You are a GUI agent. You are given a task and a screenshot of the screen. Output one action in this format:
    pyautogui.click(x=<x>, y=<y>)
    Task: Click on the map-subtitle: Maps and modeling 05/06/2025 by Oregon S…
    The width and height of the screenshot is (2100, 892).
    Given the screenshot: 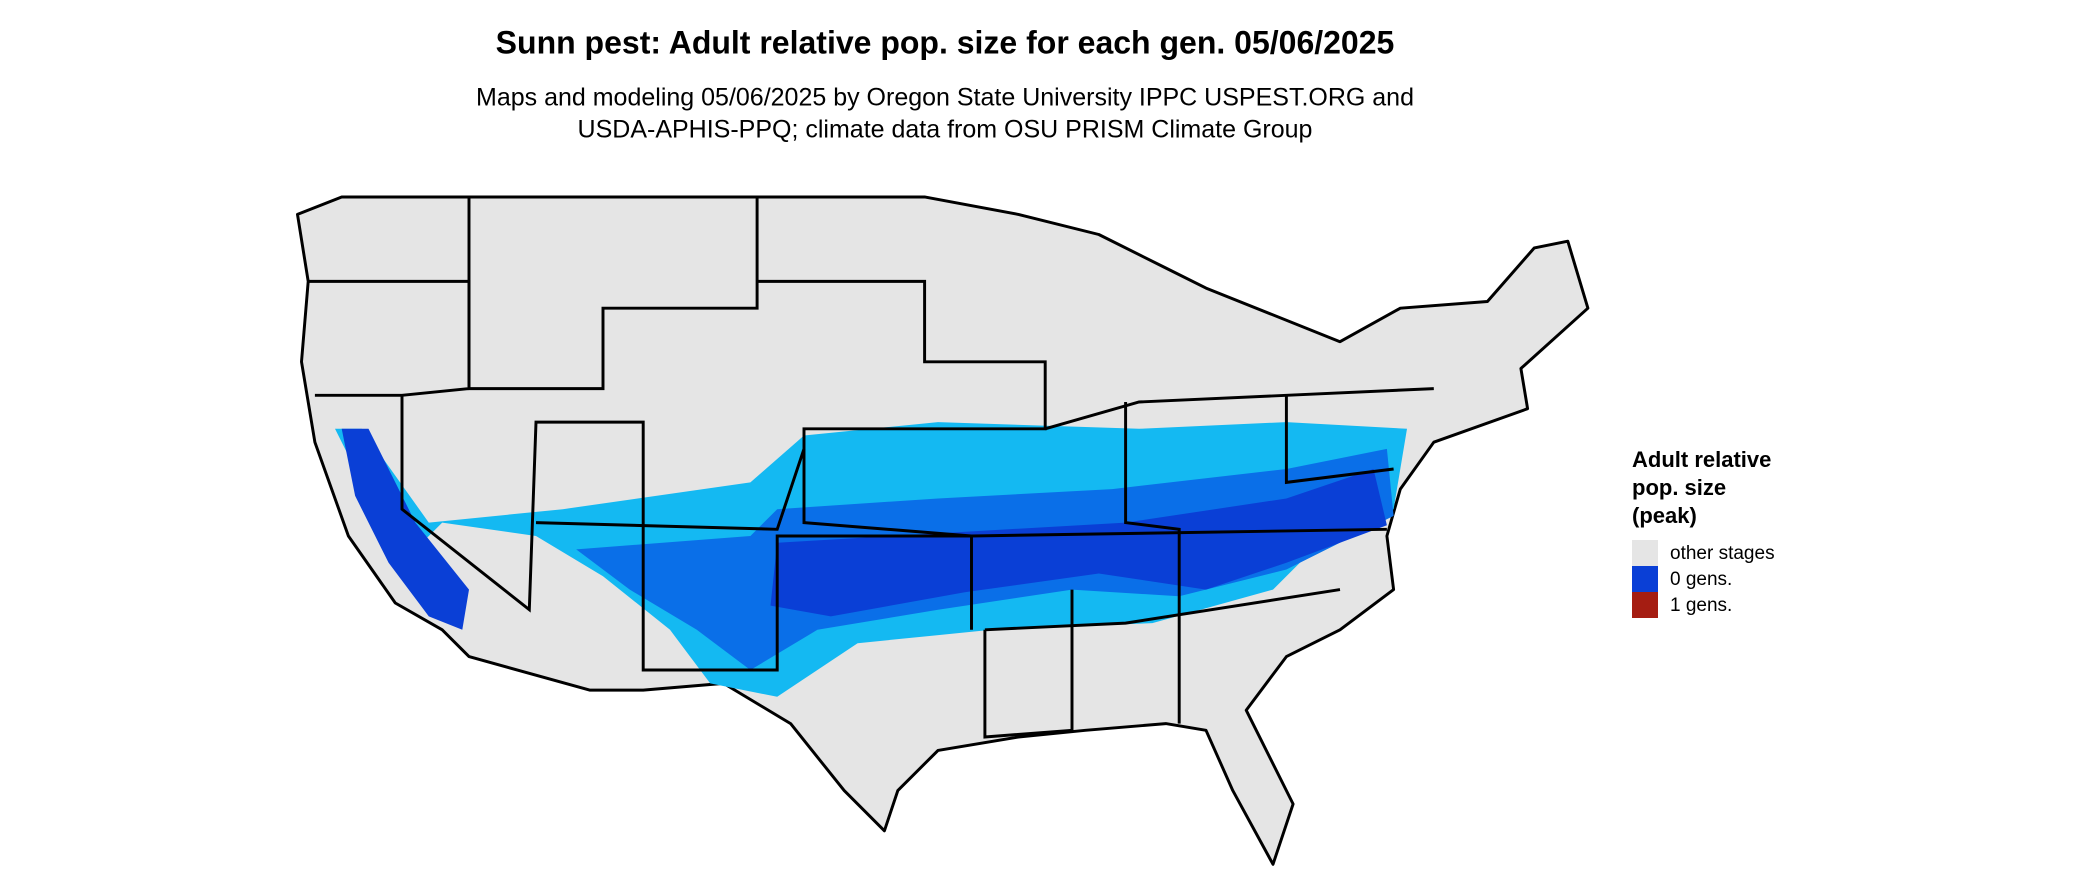 What is the action you would take?
    pyautogui.click(x=945, y=98)
    